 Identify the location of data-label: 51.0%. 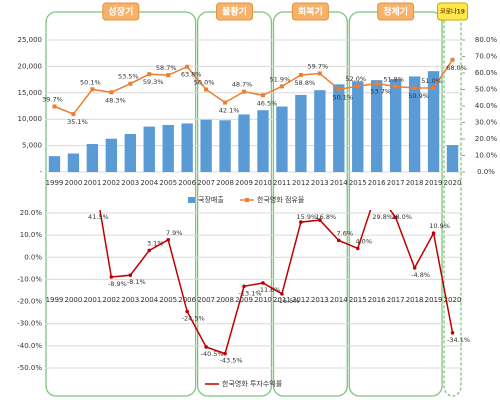
(431, 81).